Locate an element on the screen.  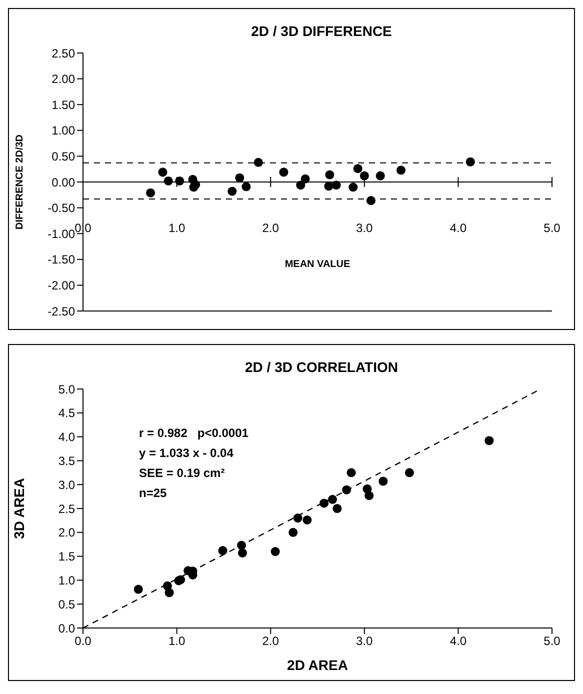
y-tick-label: 0.5 is located at coordinates (67, 604).